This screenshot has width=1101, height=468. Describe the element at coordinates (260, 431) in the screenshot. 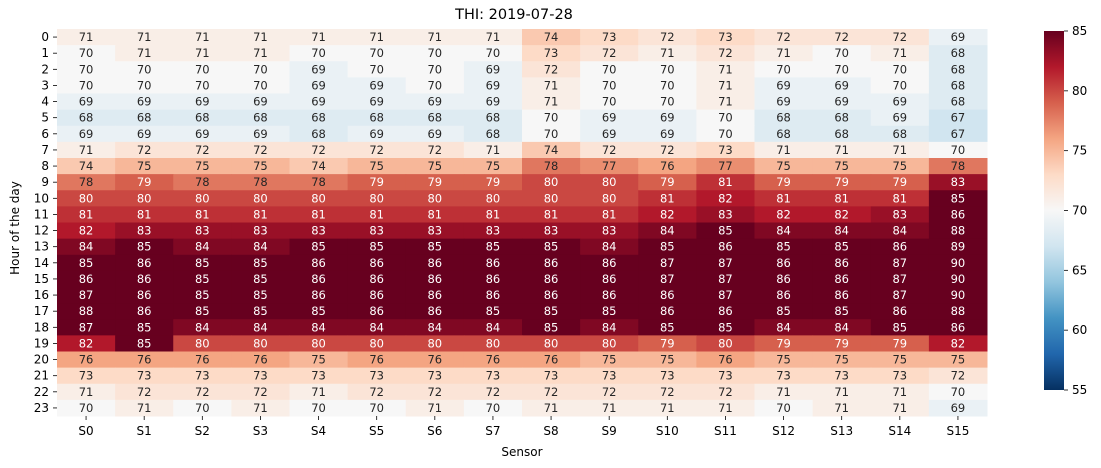

I see `x-tick-label: S3` at that location.